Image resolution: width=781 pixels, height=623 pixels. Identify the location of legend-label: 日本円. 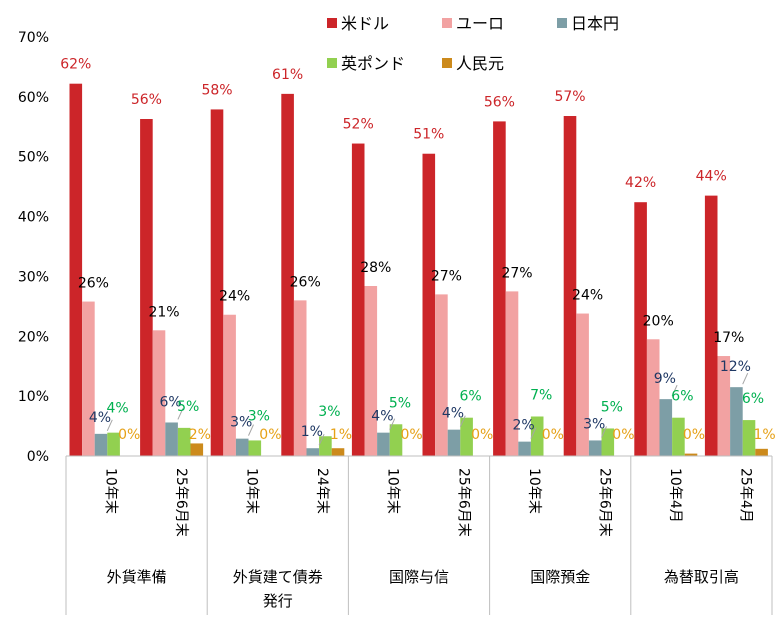
(595, 23).